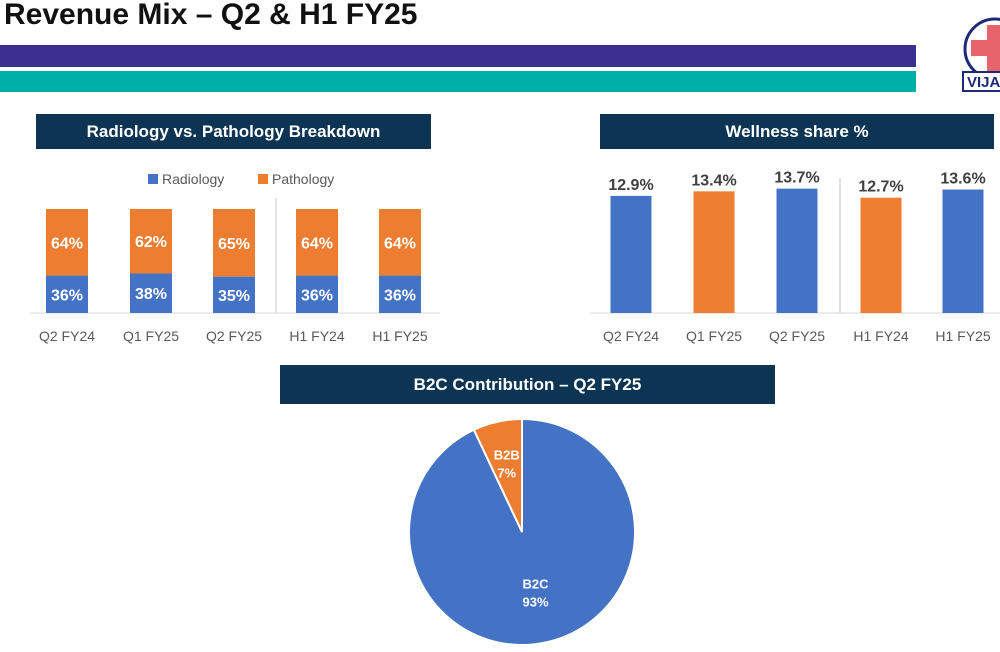 This screenshot has height=652, width=1000. I want to click on bar-pathology-h1-fy24, so click(317, 242).